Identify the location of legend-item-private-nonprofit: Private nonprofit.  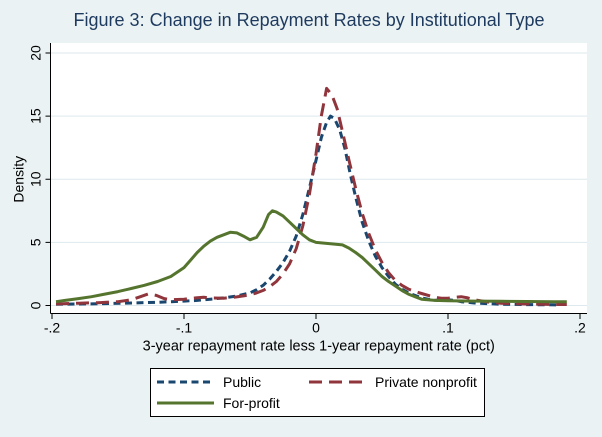
(396, 382).